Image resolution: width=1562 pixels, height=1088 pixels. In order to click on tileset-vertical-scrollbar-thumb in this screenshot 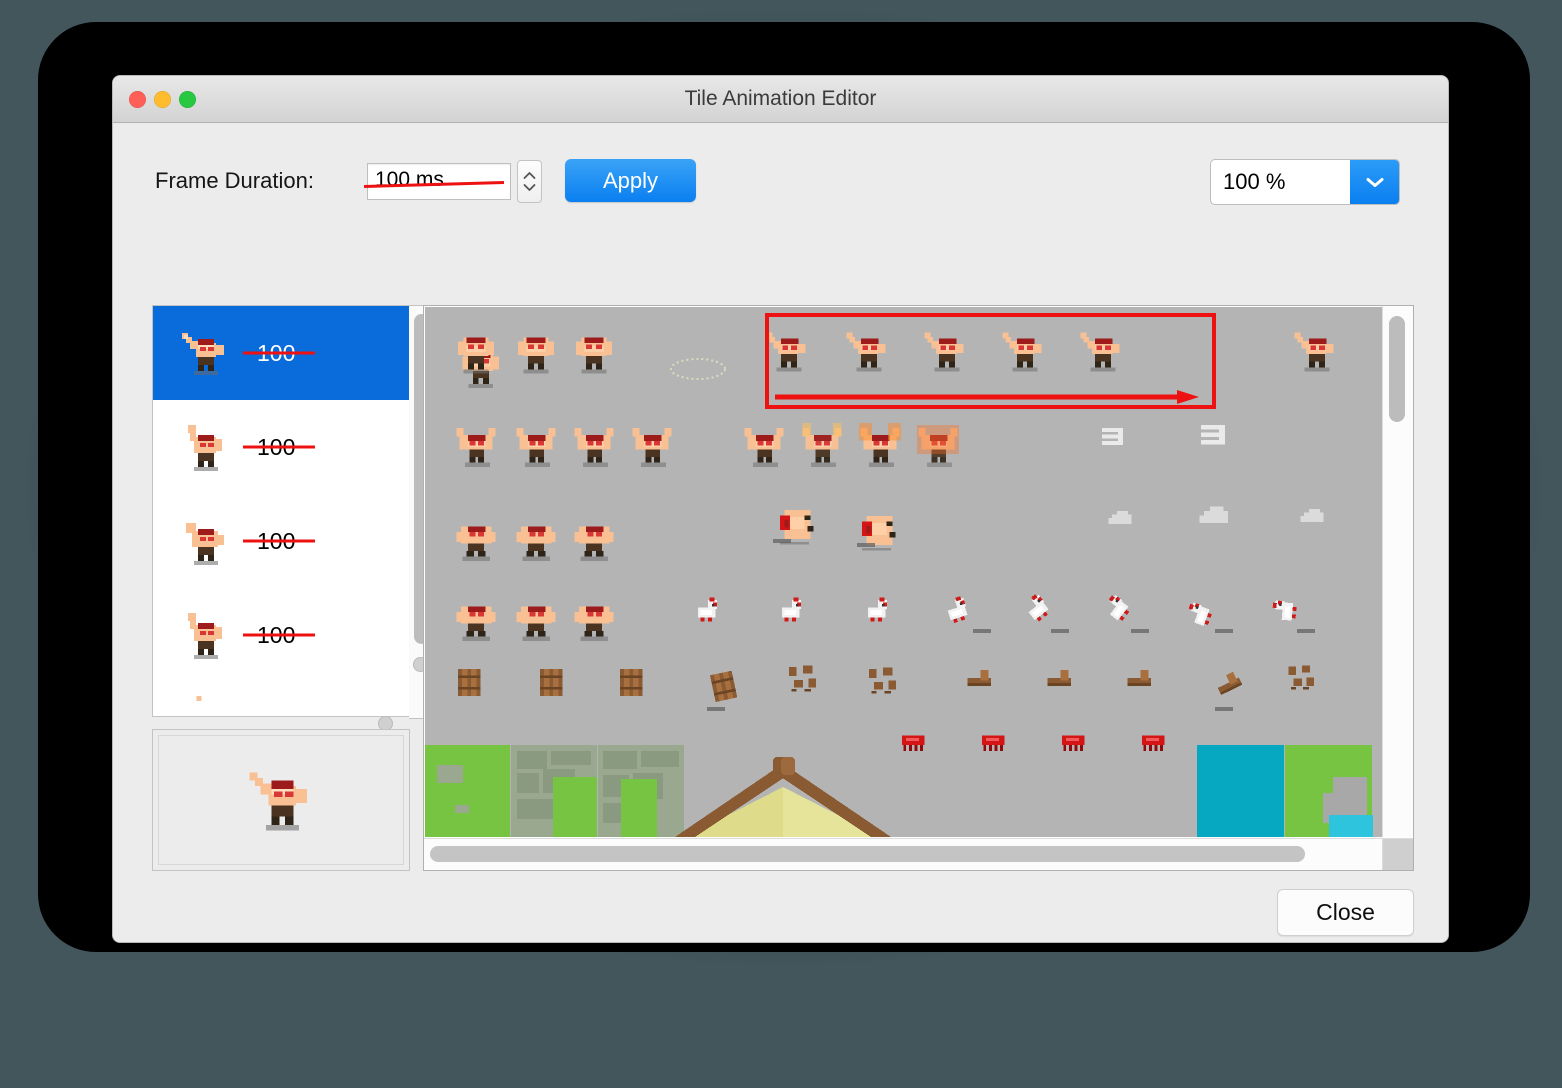, I will do `click(1397, 369)`.